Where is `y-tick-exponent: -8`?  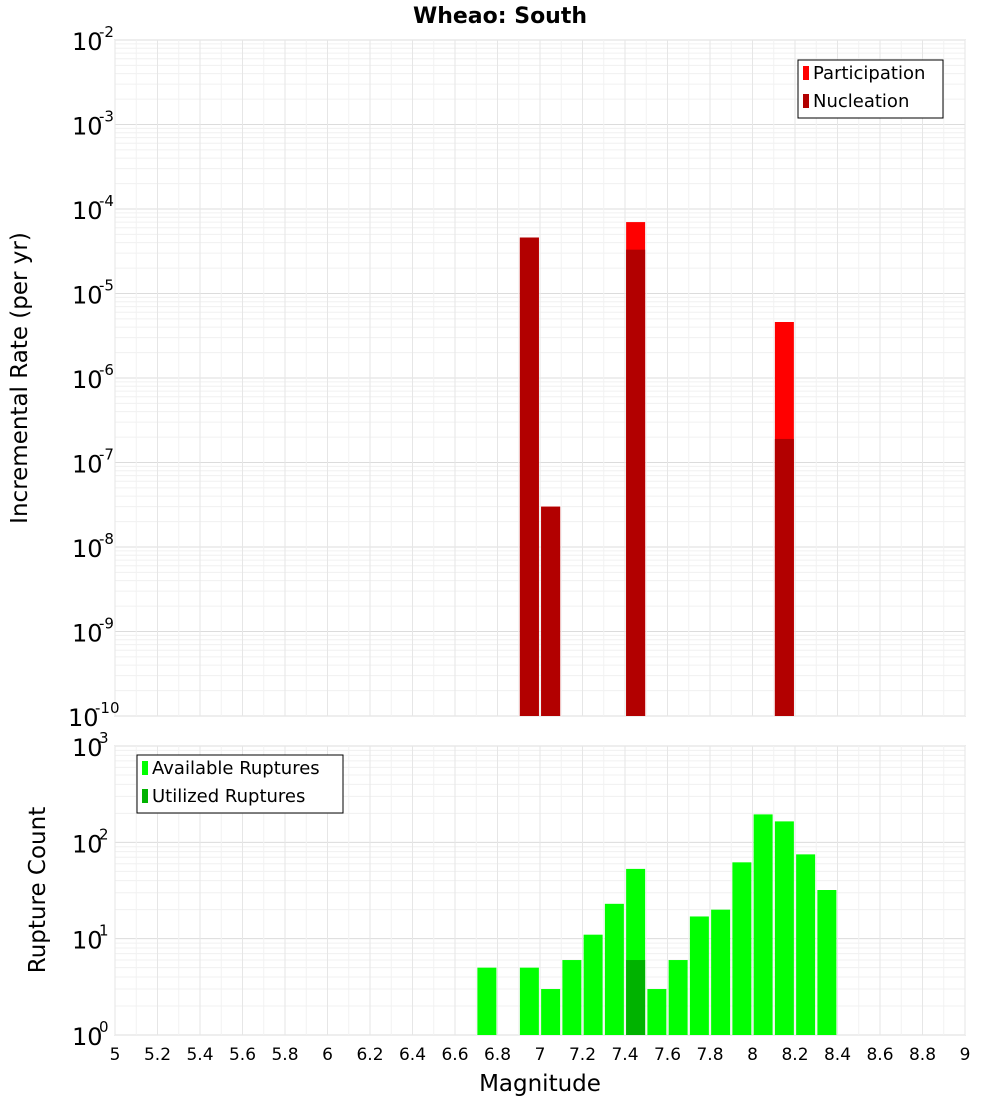 y-tick-exponent: -8 is located at coordinates (106, 539).